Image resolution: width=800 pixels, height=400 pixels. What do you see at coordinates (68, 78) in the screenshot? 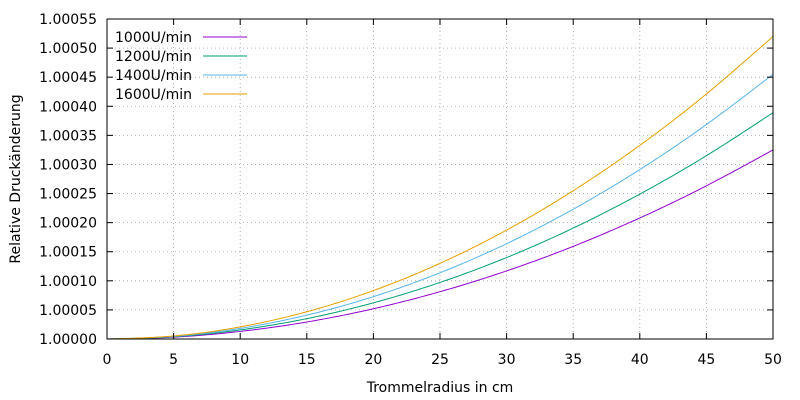
I see `y-tick-label: 1.00045` at bounding box center [68, 78].